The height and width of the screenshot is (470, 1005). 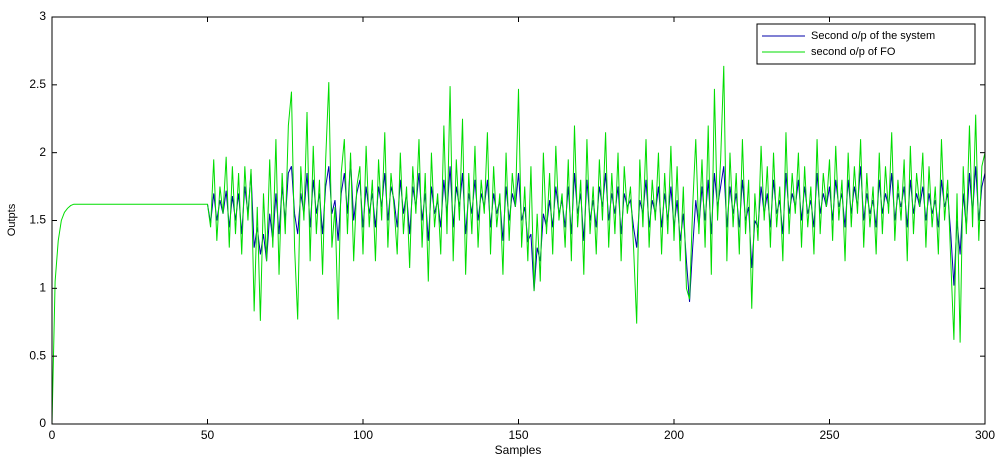 I want to click on x-tick-label: 100, so click(x=363, y=435).